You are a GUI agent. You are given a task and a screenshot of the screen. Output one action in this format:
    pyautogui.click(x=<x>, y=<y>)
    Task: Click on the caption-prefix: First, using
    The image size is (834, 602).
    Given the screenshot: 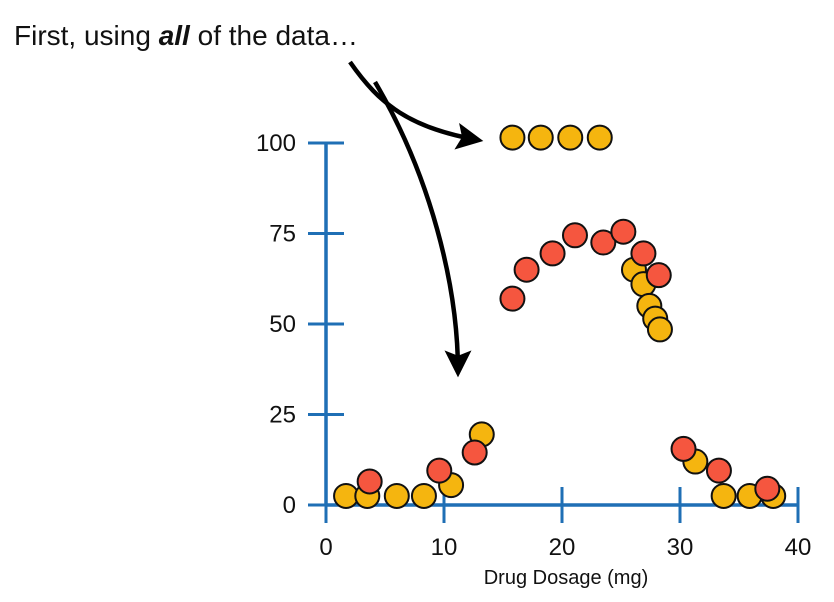 What is the action you would take?
    pyautogui.click(x=86, y=35)
    